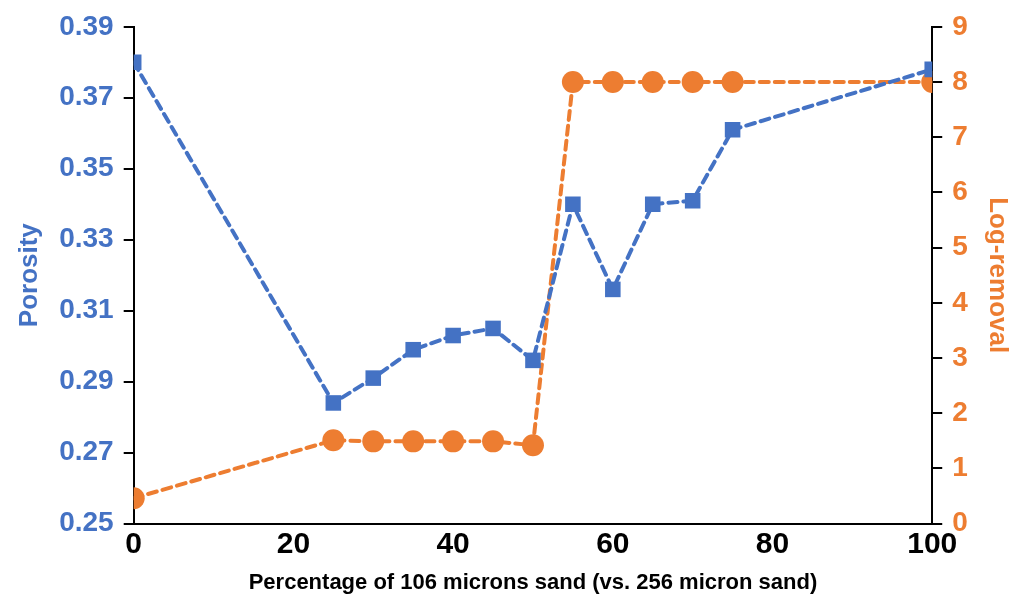 The width and height of the screenshot is (1027, 600). I want to click on y2-tick-label: 8, so click(960, 80).